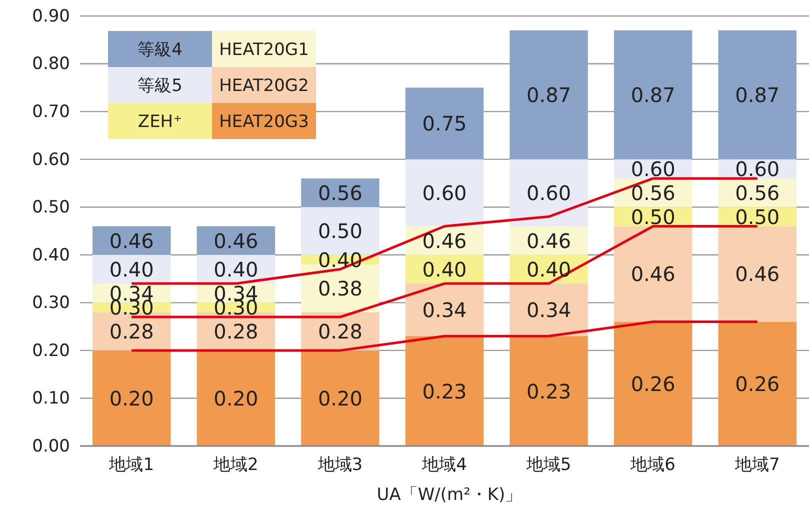 This screenshot has height=508, width=809. I want to click on x-tick-label: 地域2, so click(235, 465).